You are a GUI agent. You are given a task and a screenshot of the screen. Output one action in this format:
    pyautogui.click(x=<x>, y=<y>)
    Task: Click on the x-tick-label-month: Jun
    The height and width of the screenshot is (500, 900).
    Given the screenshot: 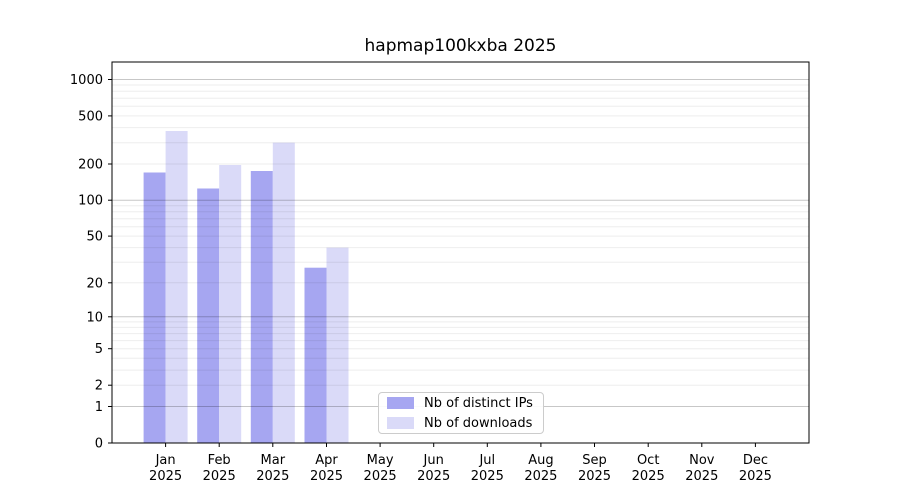 What is the action you would take?
    pyautogui.click(x=433, y=460)
    